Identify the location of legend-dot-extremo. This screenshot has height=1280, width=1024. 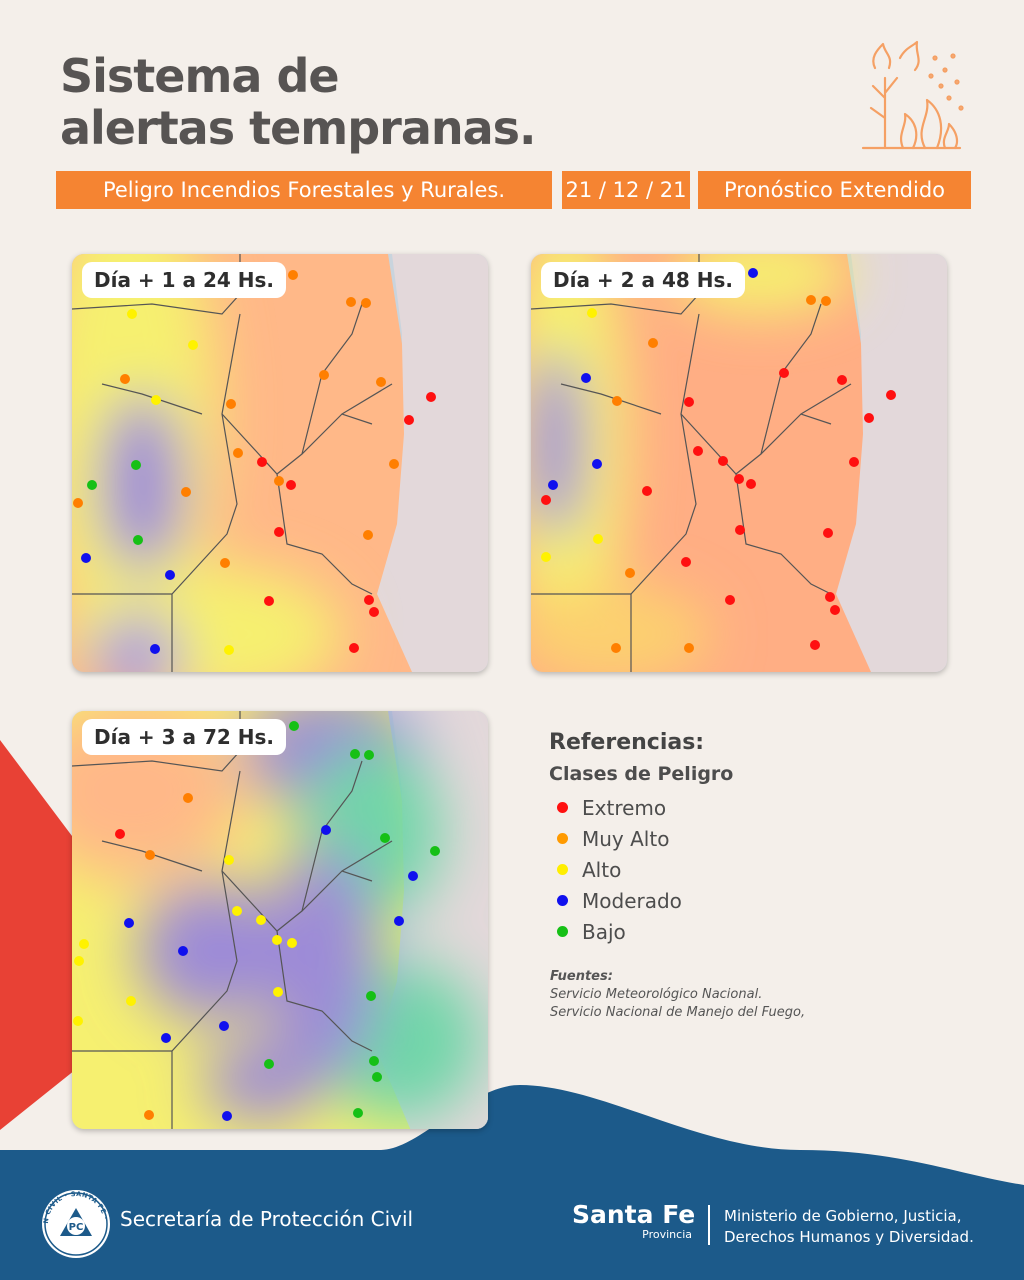
(562, 807).